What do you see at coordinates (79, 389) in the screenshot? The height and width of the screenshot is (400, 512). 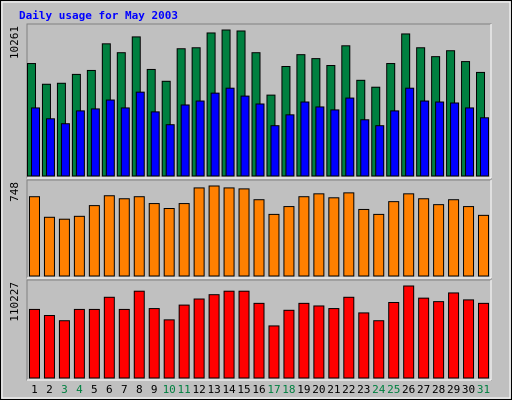 I see `x-tick-label: 4` at bounding box center [79, 389].